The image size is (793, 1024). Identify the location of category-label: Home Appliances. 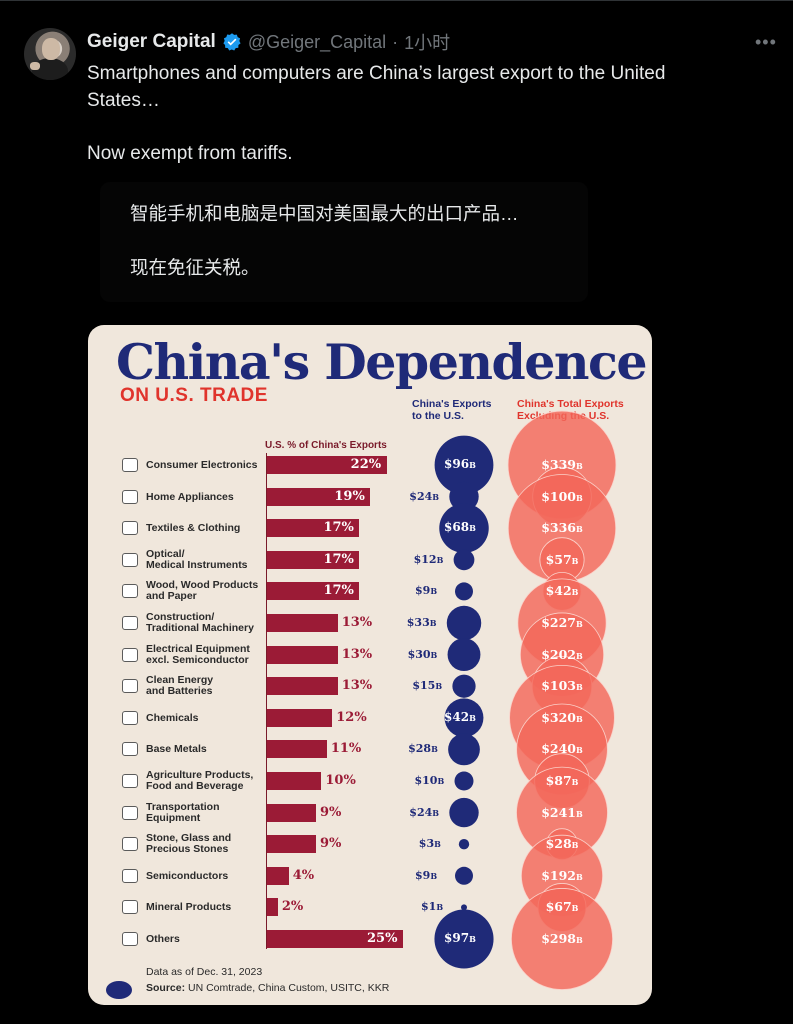
(190, 496).